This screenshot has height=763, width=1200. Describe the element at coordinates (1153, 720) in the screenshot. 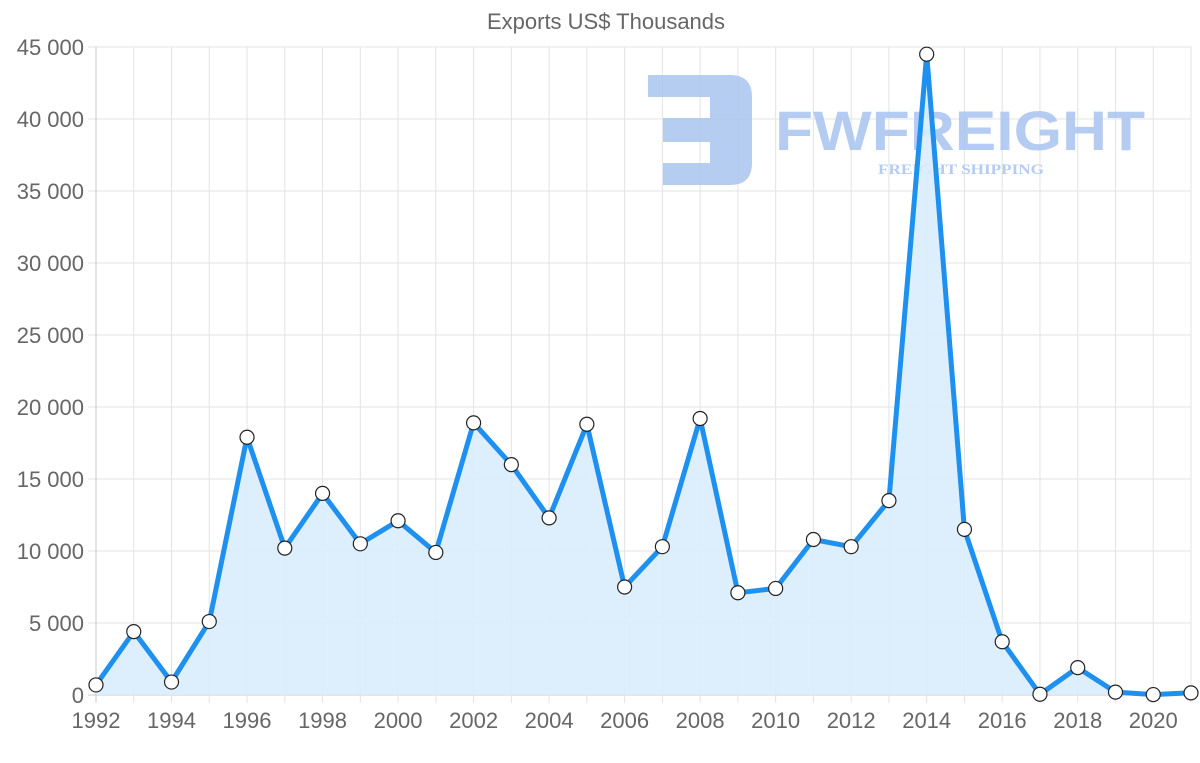

I see `x-tick-label: 2020` at that location.